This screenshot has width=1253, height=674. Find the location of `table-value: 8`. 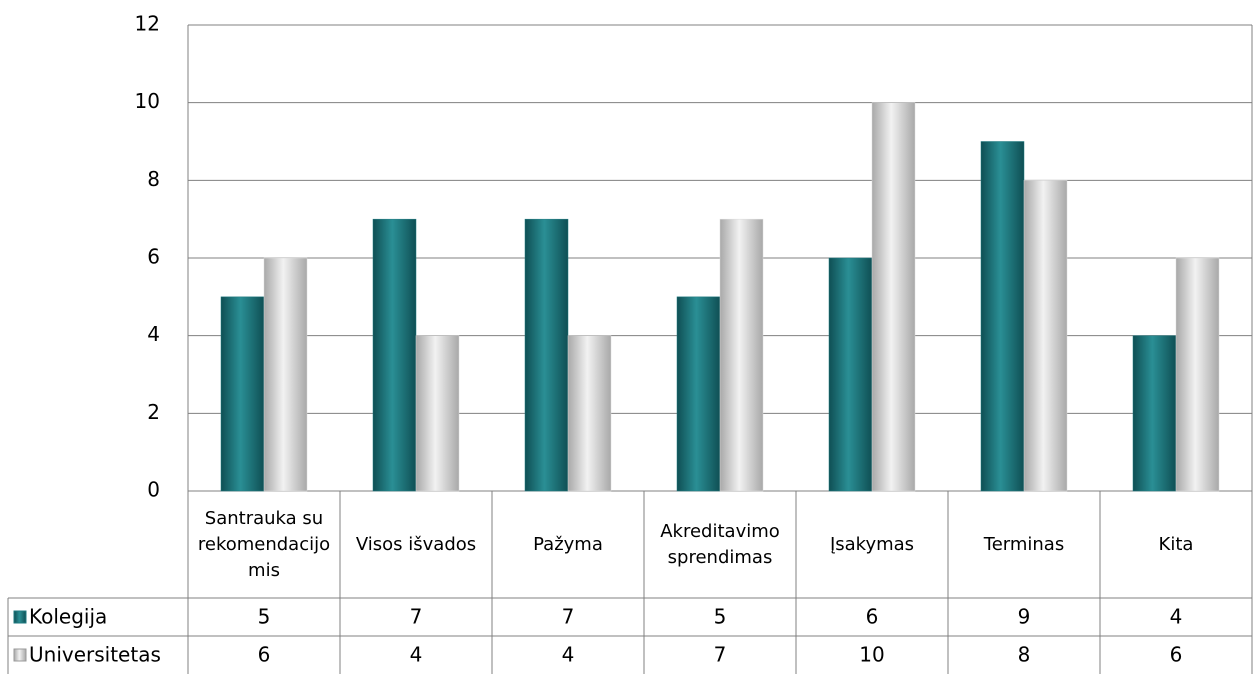

table-value: 8 is located at coordinates (1024, 655).